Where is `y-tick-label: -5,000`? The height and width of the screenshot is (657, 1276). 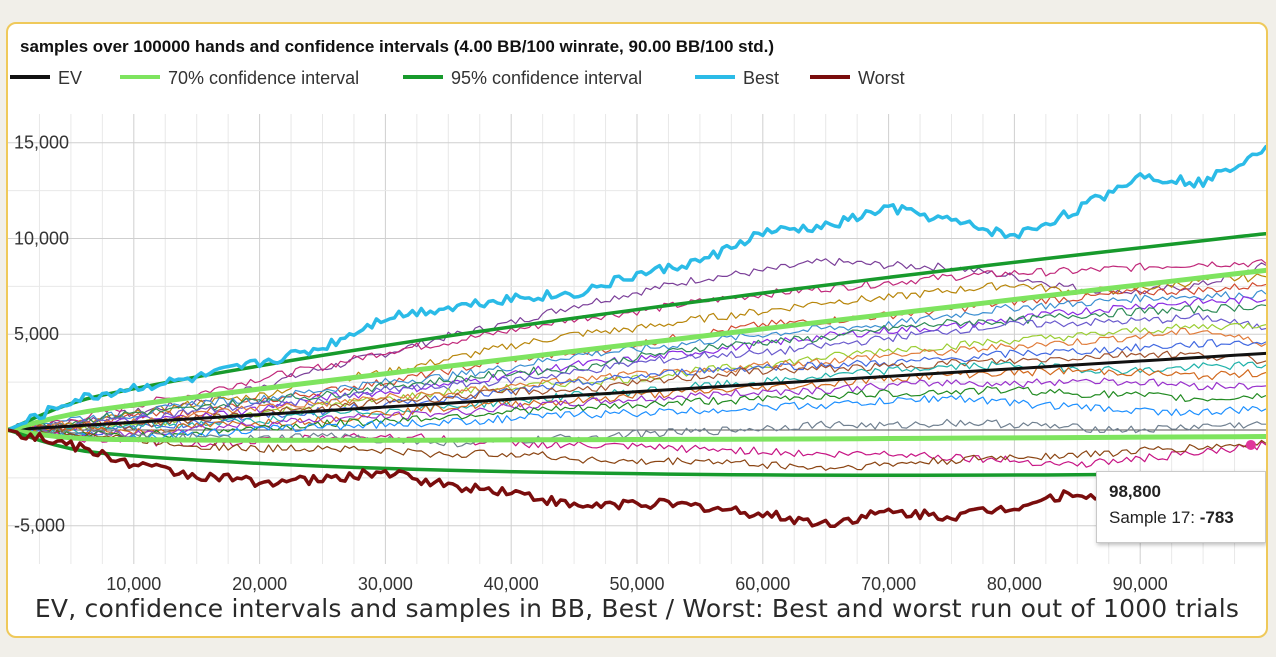
y-tick-label: -5,000 is located at coordinates (39, 526).